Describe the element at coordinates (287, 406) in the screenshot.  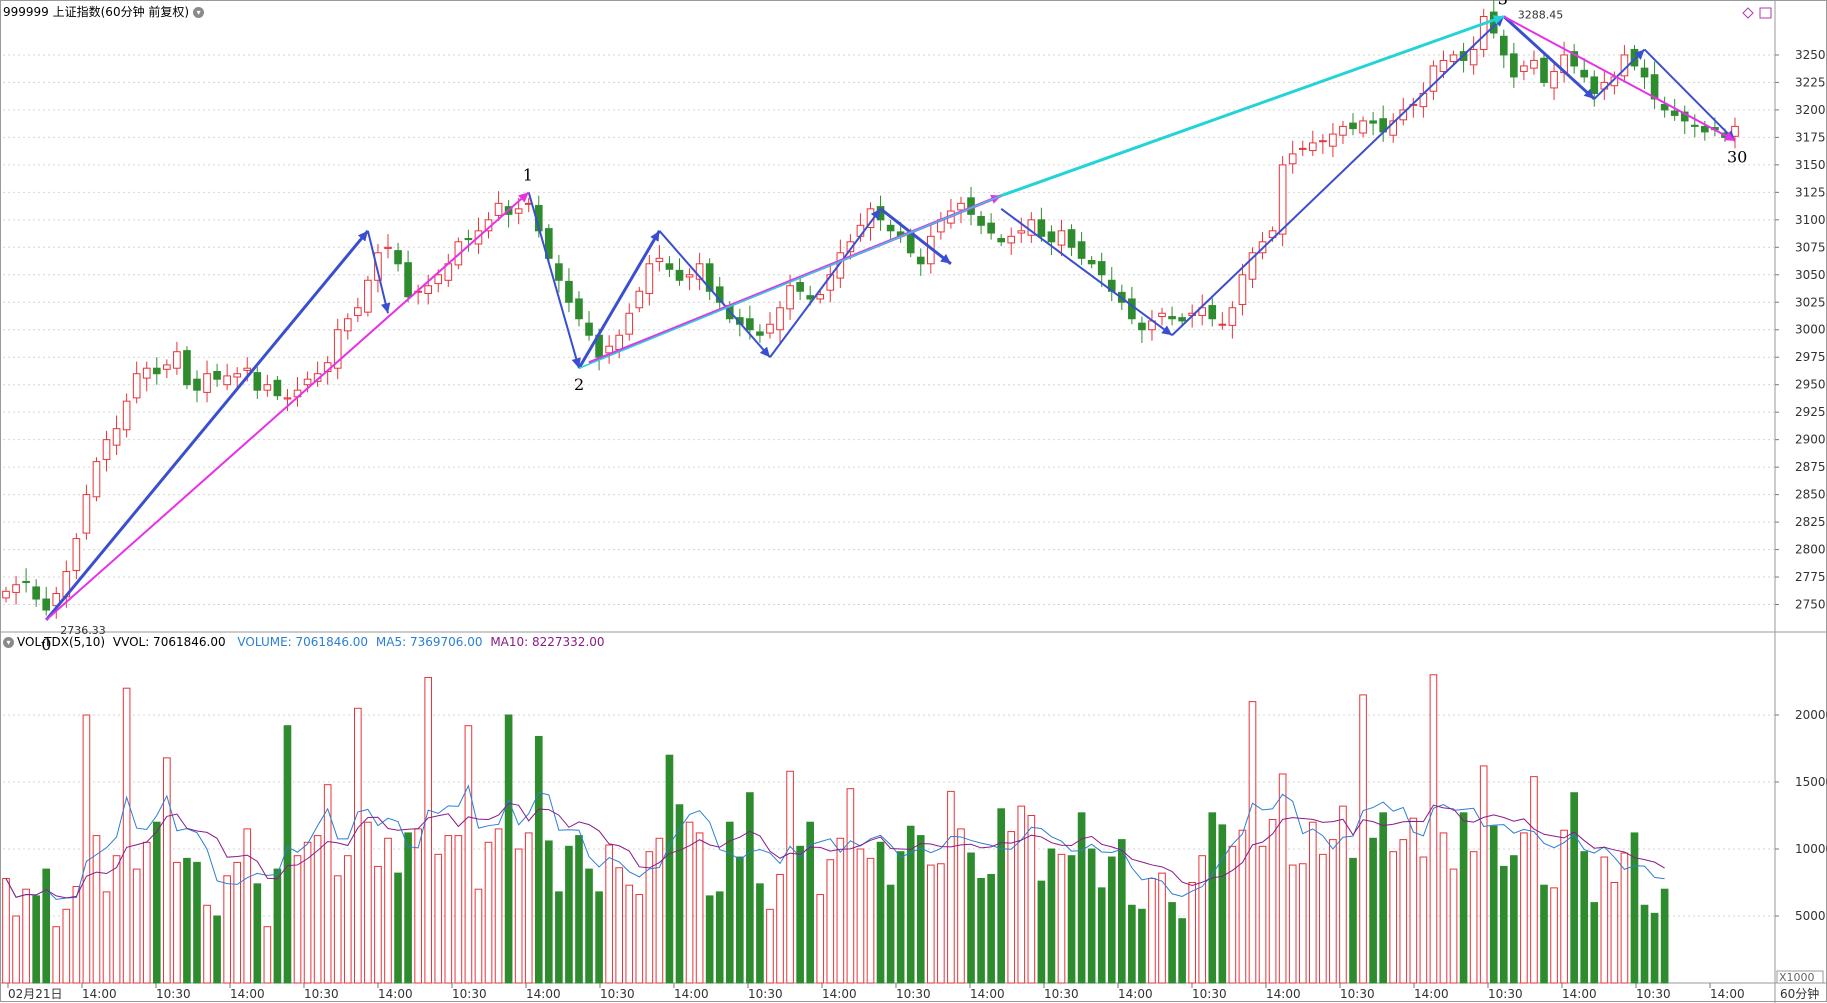
I see `wave-segment-magenta` at that location.